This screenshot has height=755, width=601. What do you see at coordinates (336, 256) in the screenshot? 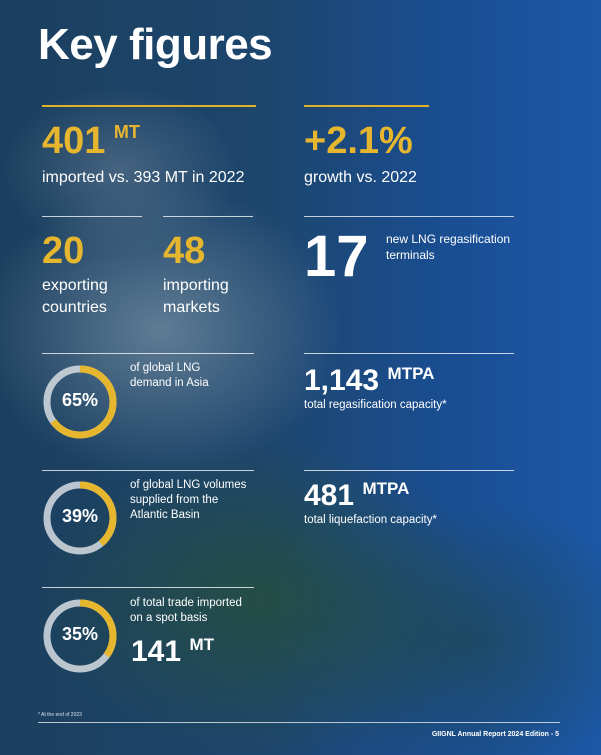
I see `terminals-value: 17` at bounding box center [336, 256].